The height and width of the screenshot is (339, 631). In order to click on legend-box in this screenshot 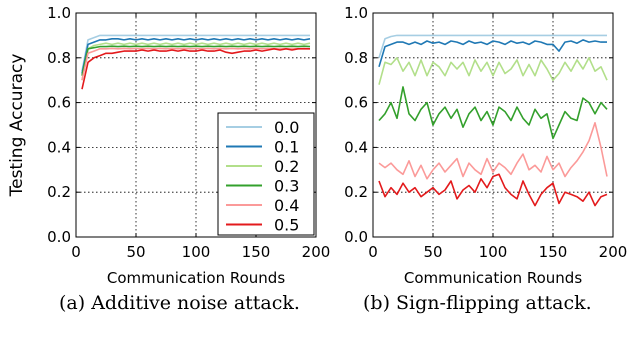, I will do `click(266, 174)`.